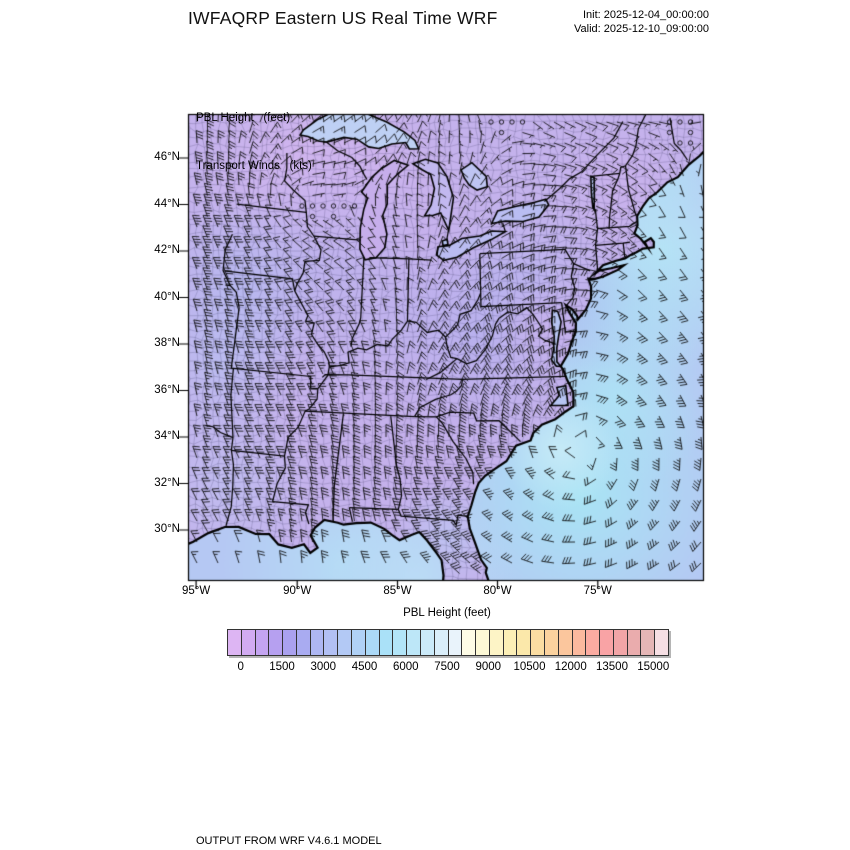 This screenshot has width=850, height=850. What do you see at coordinates (364, 667) in the screenshot?
I see `colorbar-tick-label: 4500` at bounding box center [364, 667].